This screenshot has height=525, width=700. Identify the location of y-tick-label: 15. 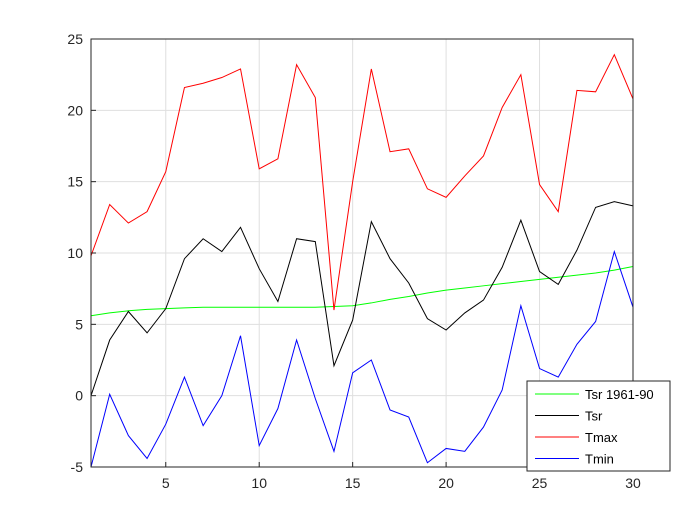
(75, 182).